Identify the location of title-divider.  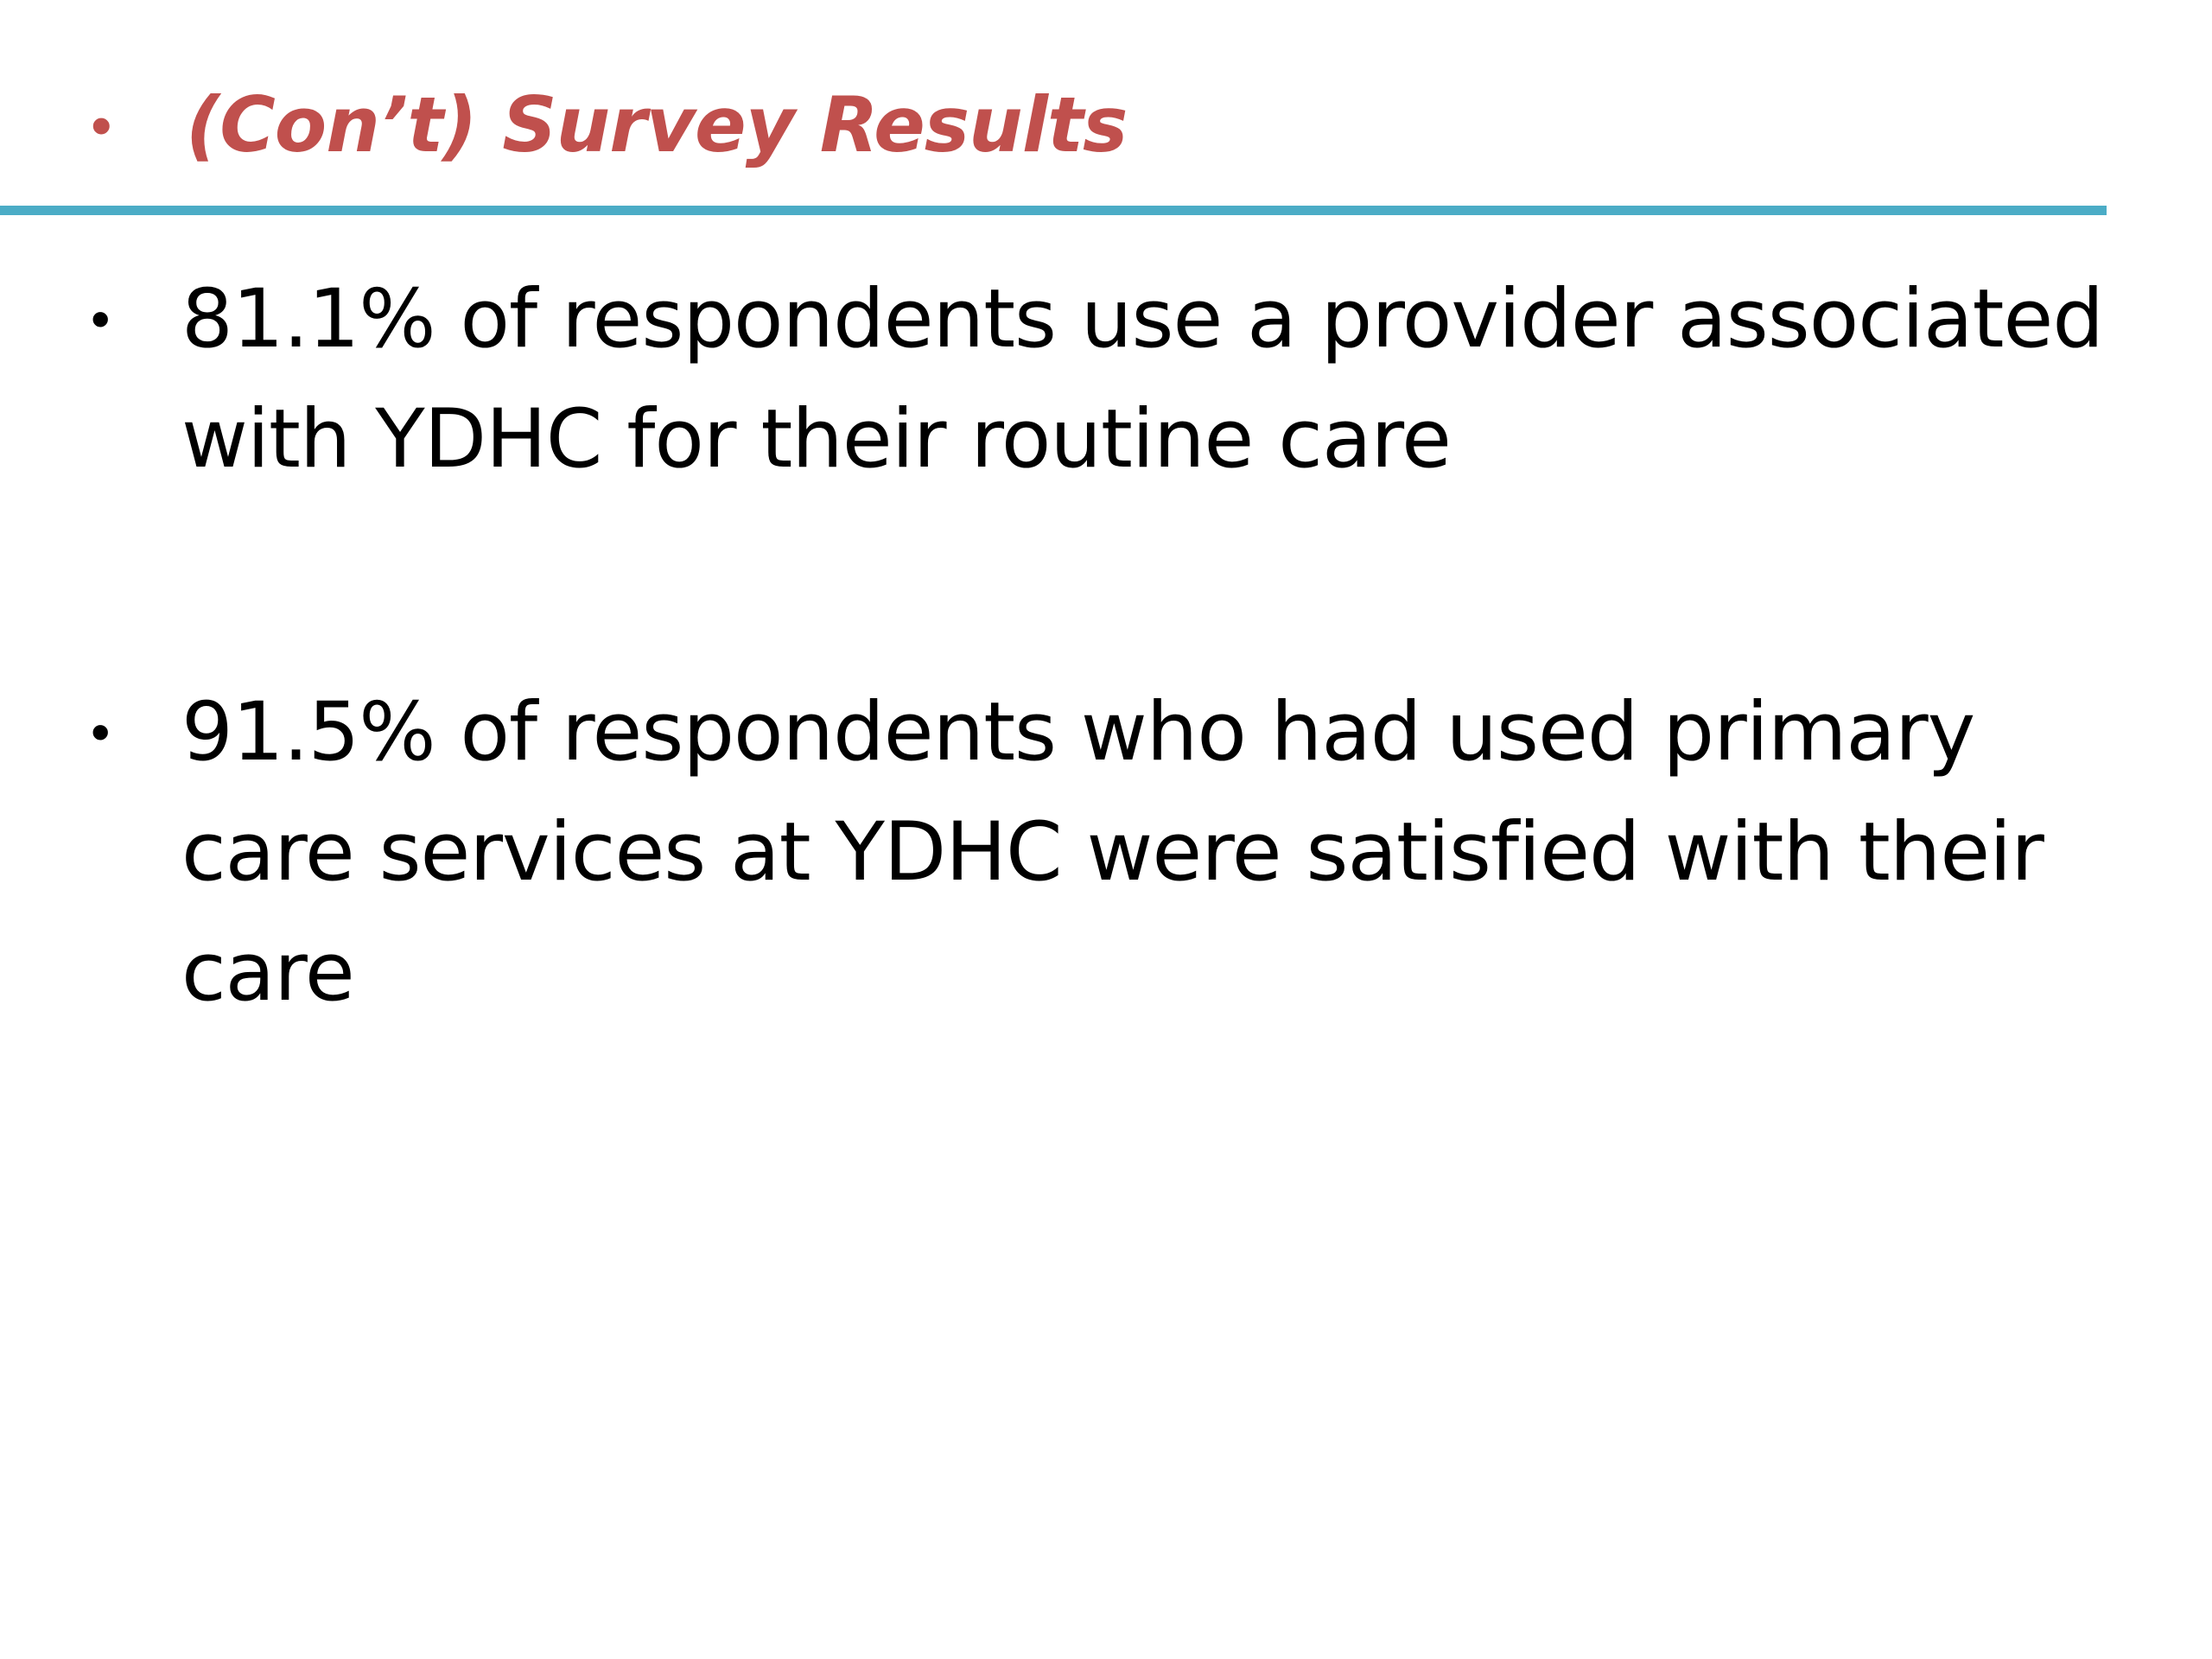
(1053, 210).